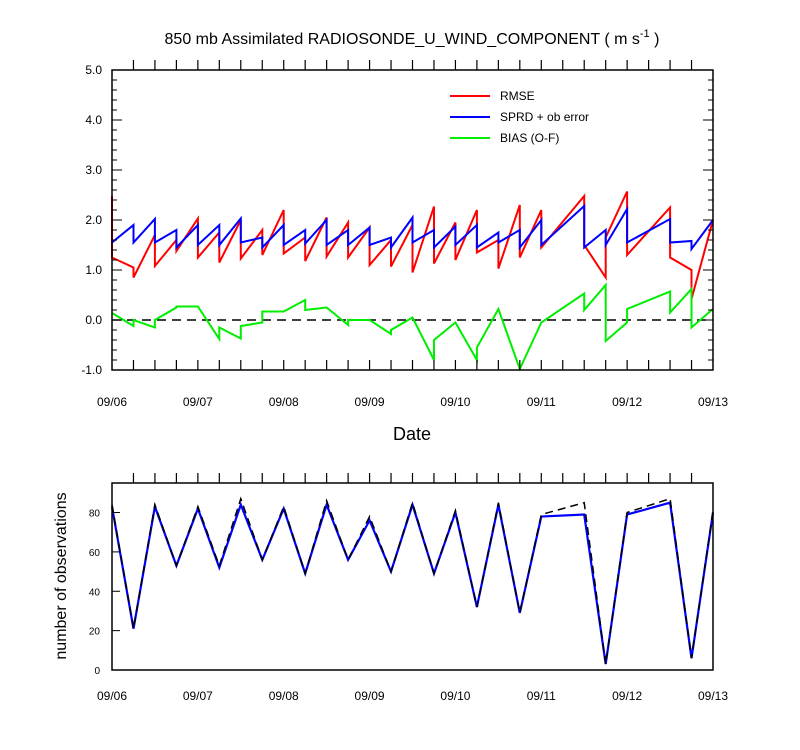 This screenshot has height=750, width=800. I want to click on y-tick-label: -1.0, so click(91, 370).